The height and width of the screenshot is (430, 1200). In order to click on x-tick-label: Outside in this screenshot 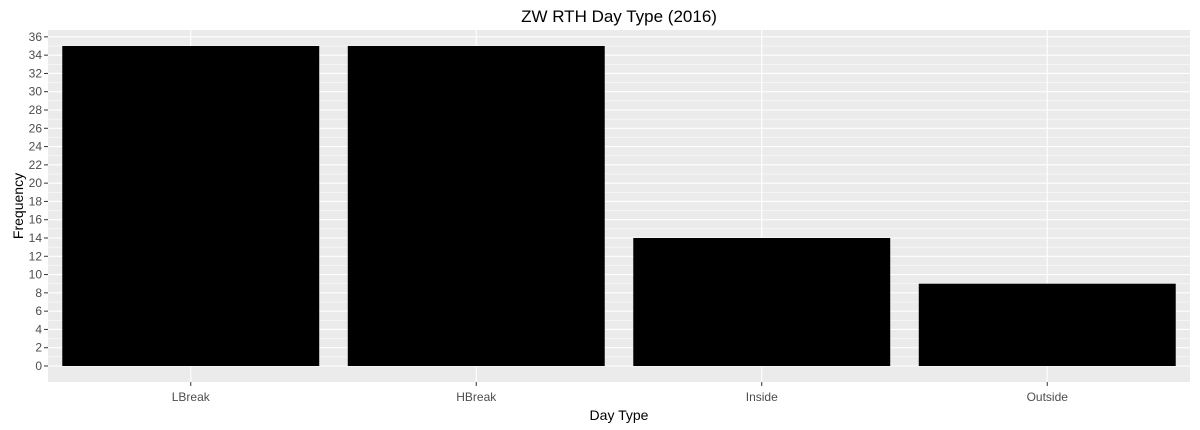, I will do `click(1048, 397)`.